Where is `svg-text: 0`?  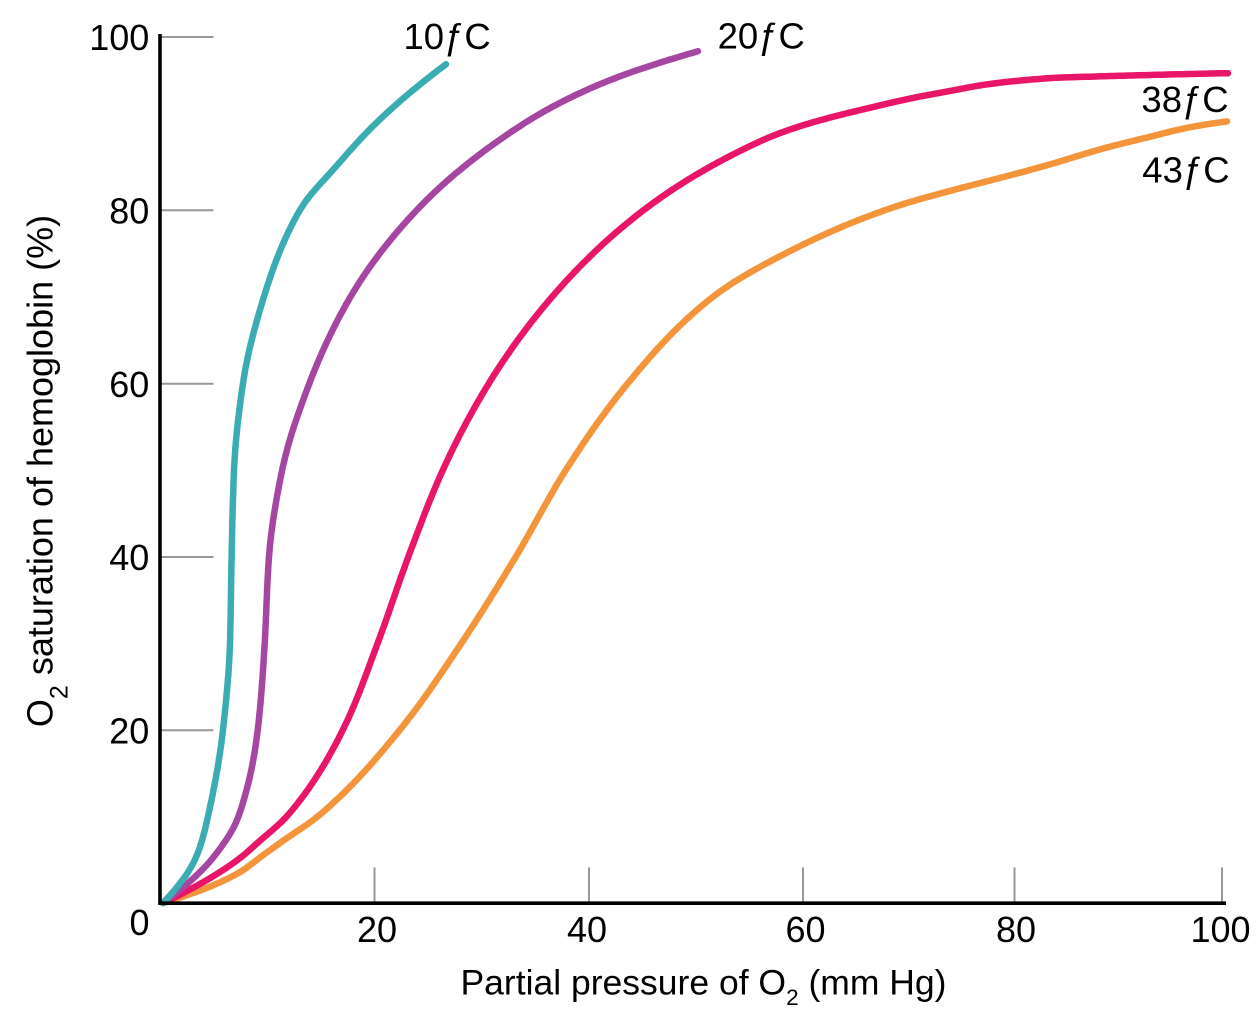
svg-text: 0 is located at coordinates (139, 922).